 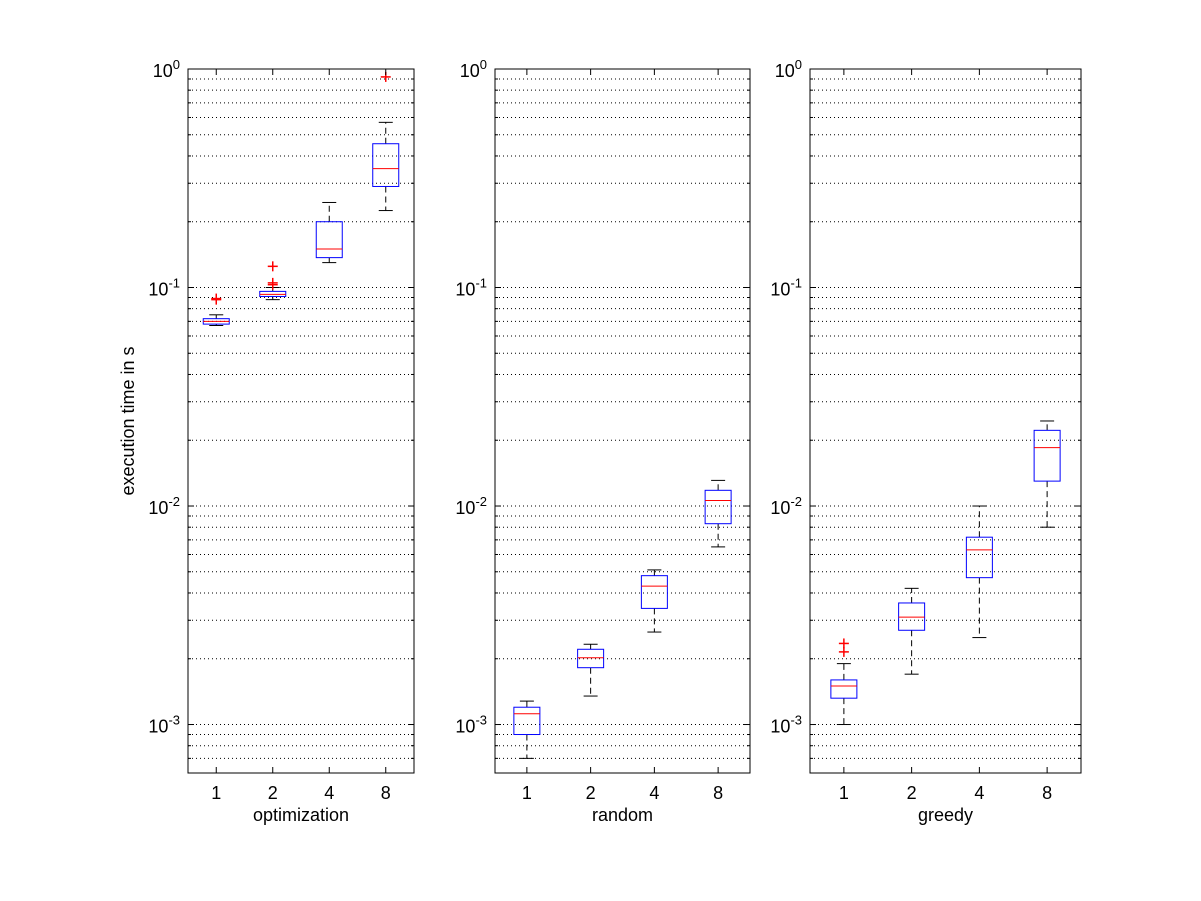 I want to click on axes-frame, so click(x=301, y=421).